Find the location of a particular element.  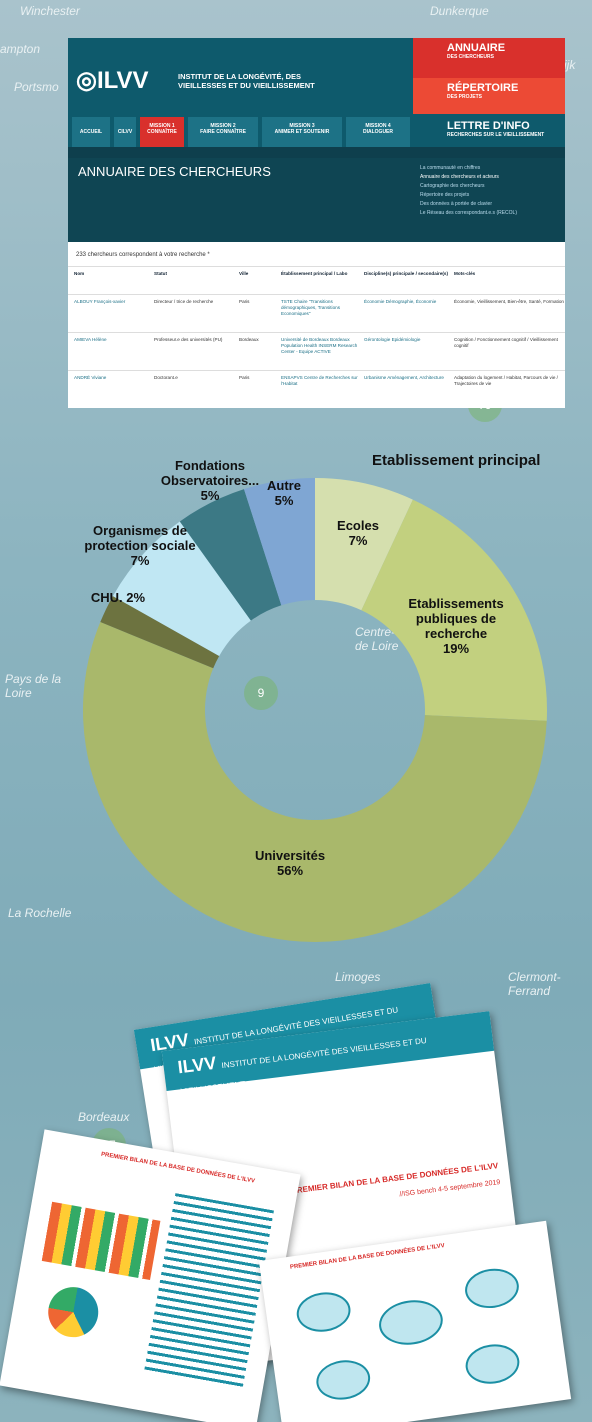

table-cell: Statut is located at coordinates (161, 273).